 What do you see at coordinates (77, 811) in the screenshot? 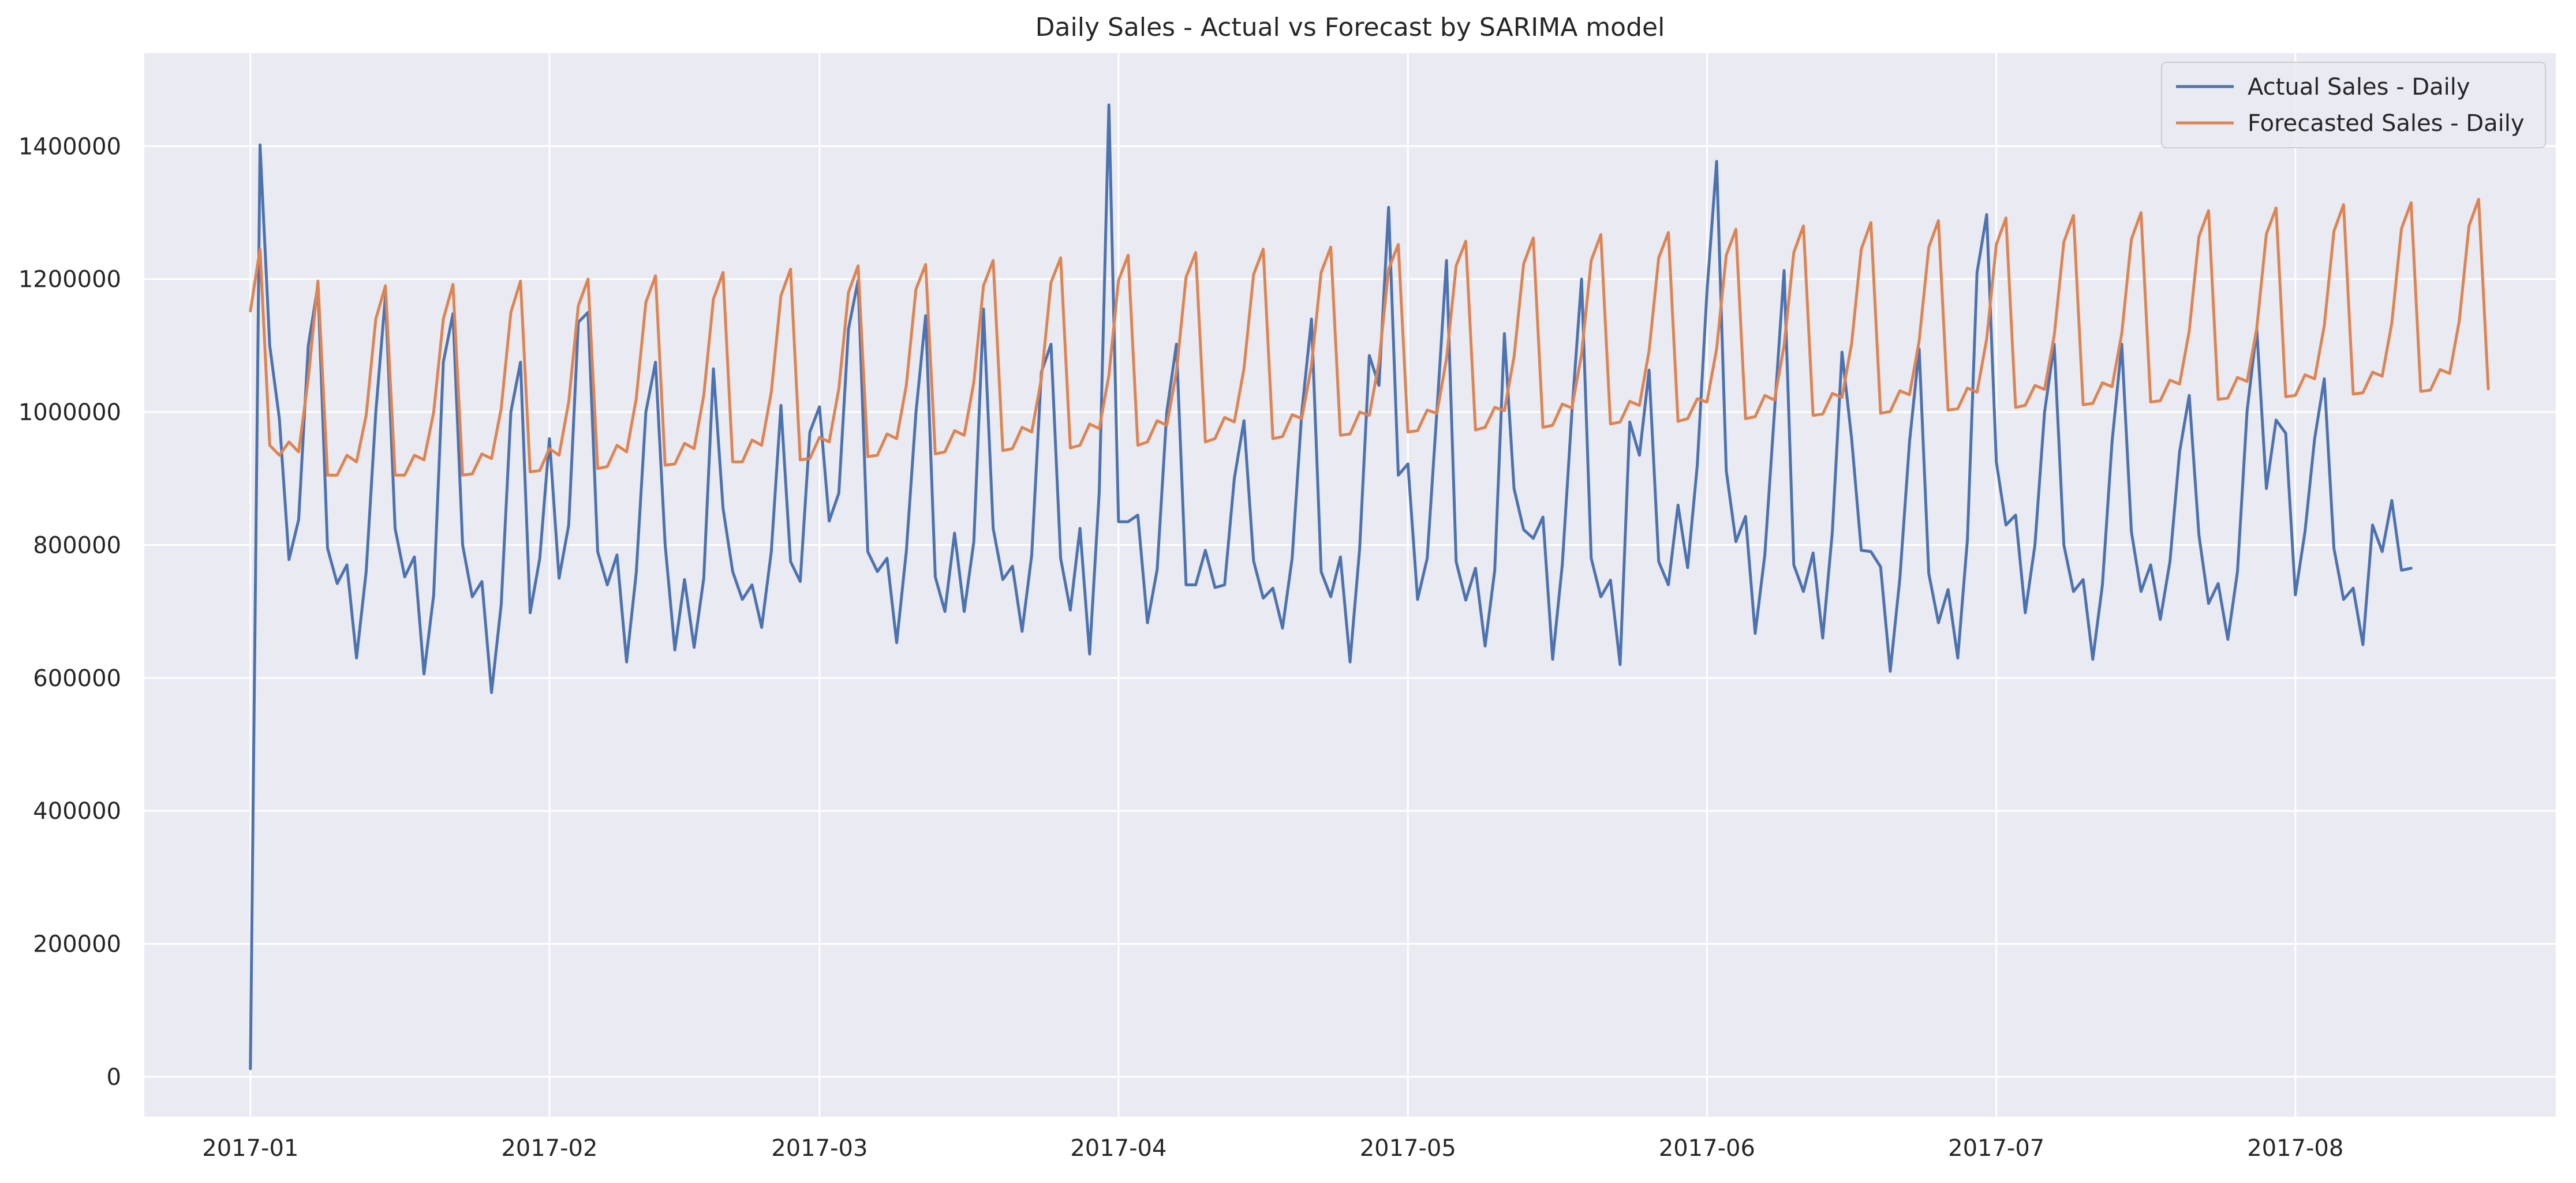
I see `y-tick-label: 400000` at bounding box center [77, 811].